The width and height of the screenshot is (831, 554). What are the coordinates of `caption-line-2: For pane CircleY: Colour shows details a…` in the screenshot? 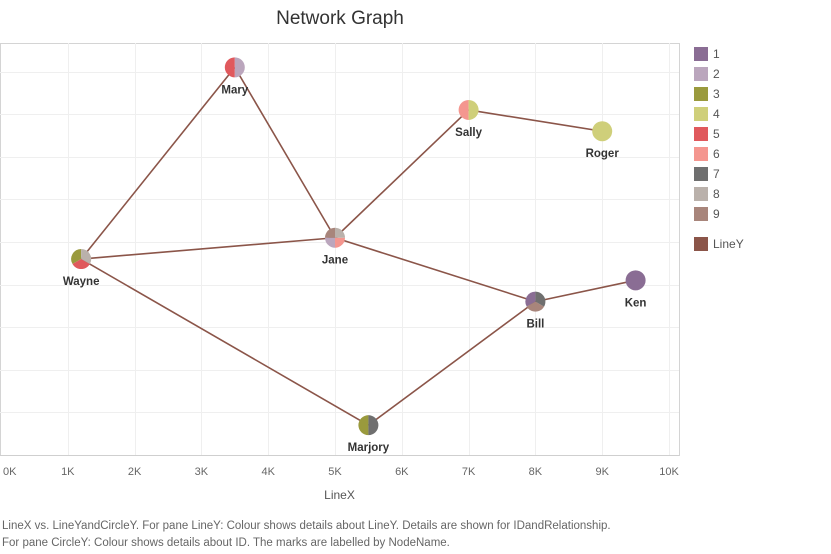 It's located at (226, 543).